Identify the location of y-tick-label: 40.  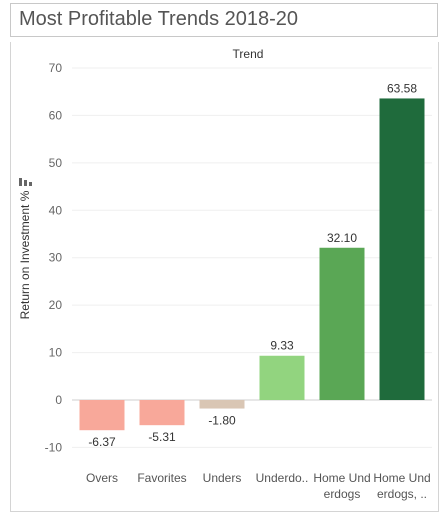
(56, 210).